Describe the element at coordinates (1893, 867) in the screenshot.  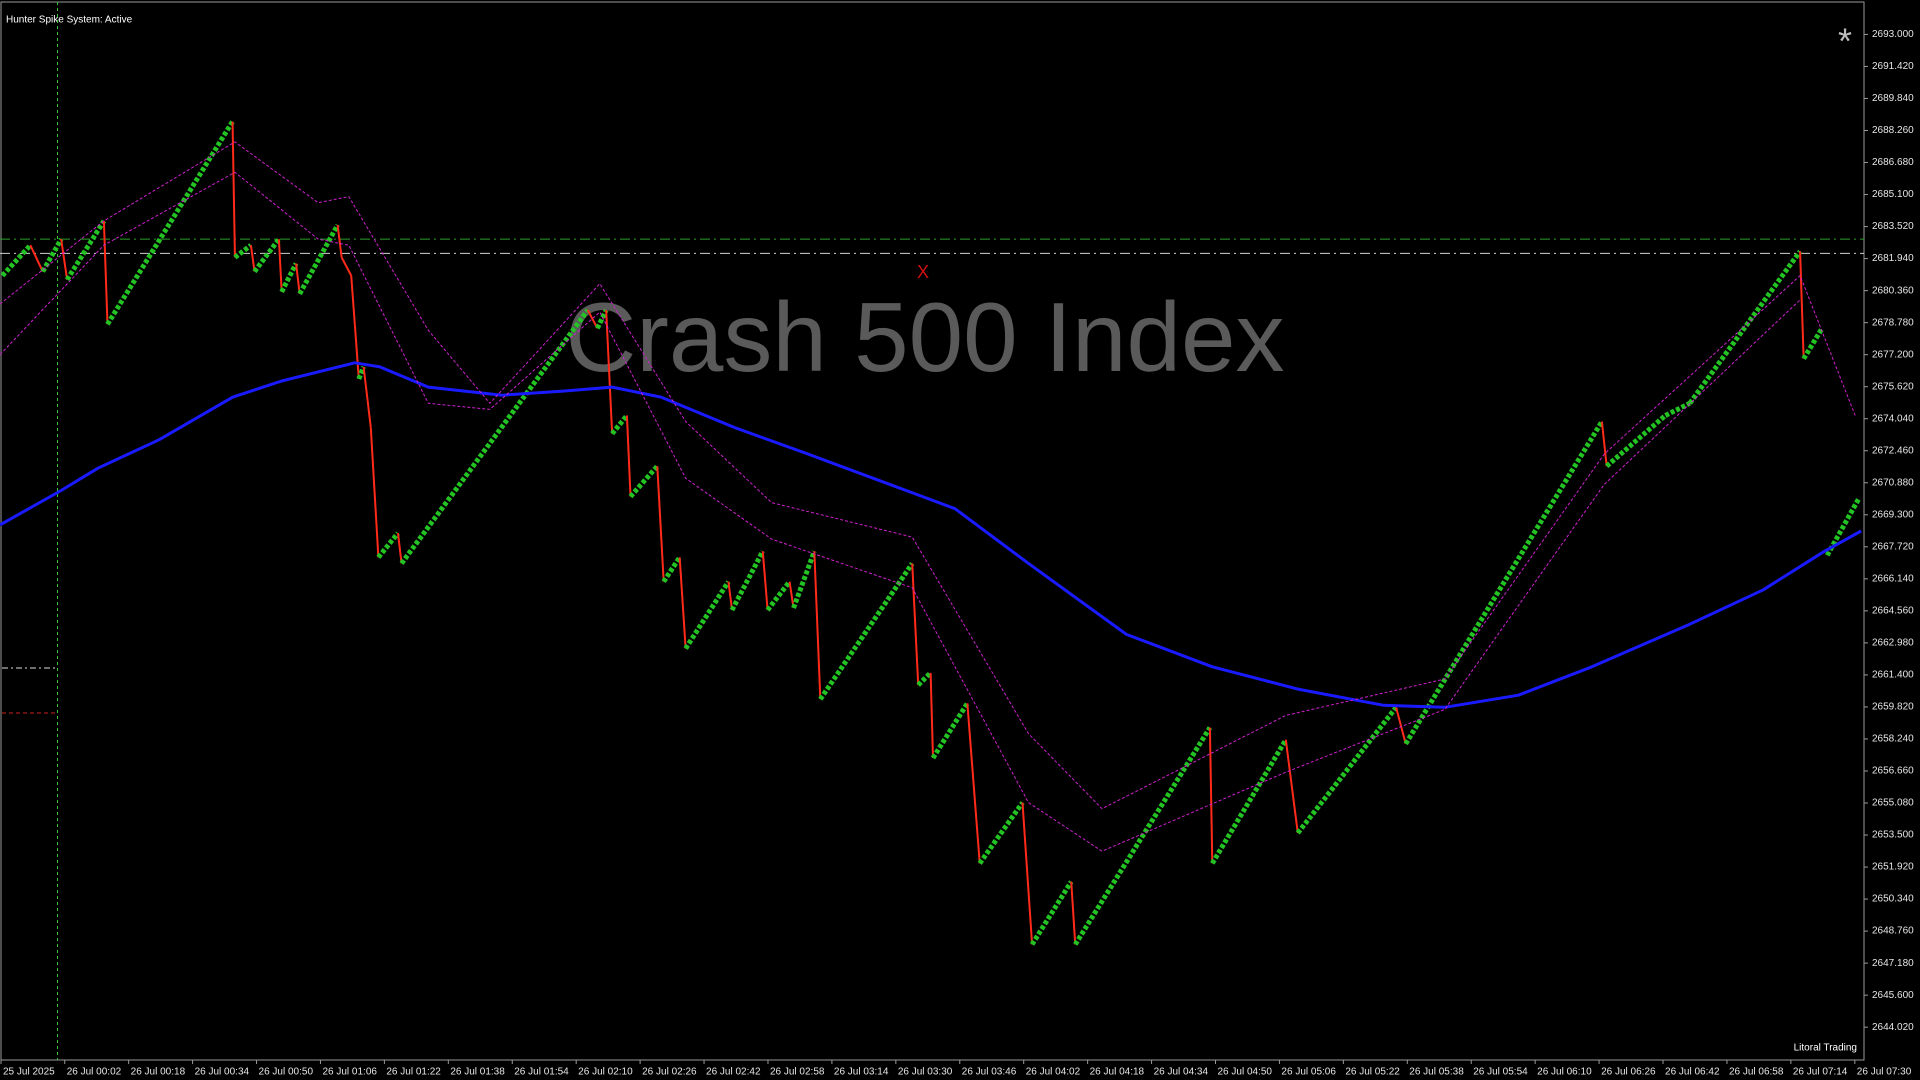
I see `y-tick-label: 2651.920` at that location.